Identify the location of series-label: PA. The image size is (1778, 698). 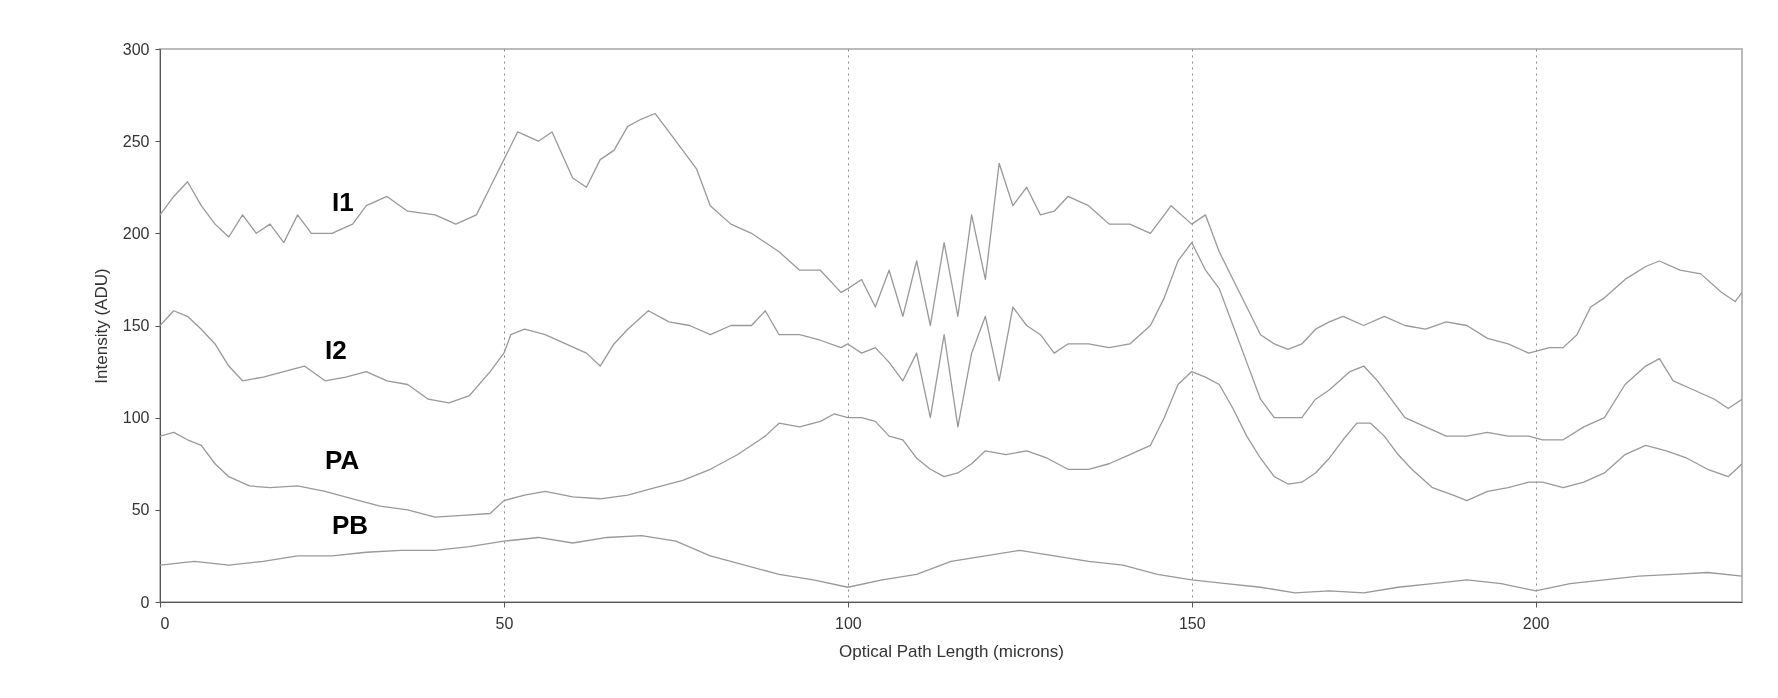
(342, 460).